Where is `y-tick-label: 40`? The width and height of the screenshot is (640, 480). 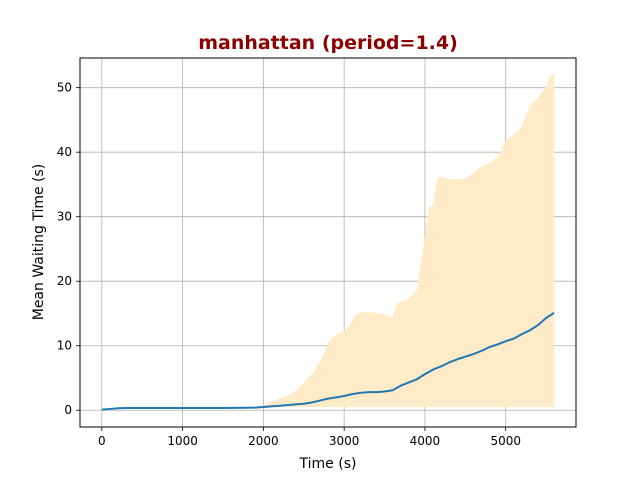 y-tick-label: 40 is located at coordinates (64, 152).